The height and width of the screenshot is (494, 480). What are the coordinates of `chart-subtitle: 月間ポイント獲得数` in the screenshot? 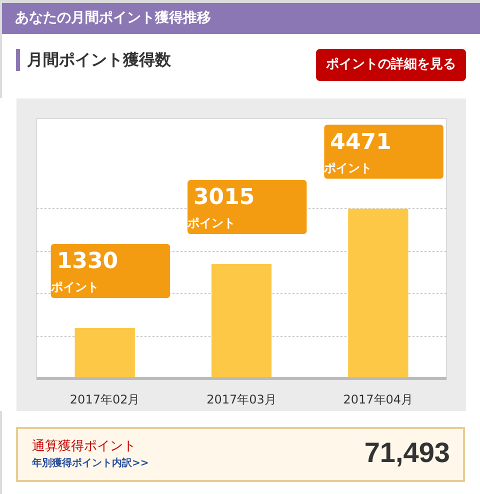 It's located at (99, 60).